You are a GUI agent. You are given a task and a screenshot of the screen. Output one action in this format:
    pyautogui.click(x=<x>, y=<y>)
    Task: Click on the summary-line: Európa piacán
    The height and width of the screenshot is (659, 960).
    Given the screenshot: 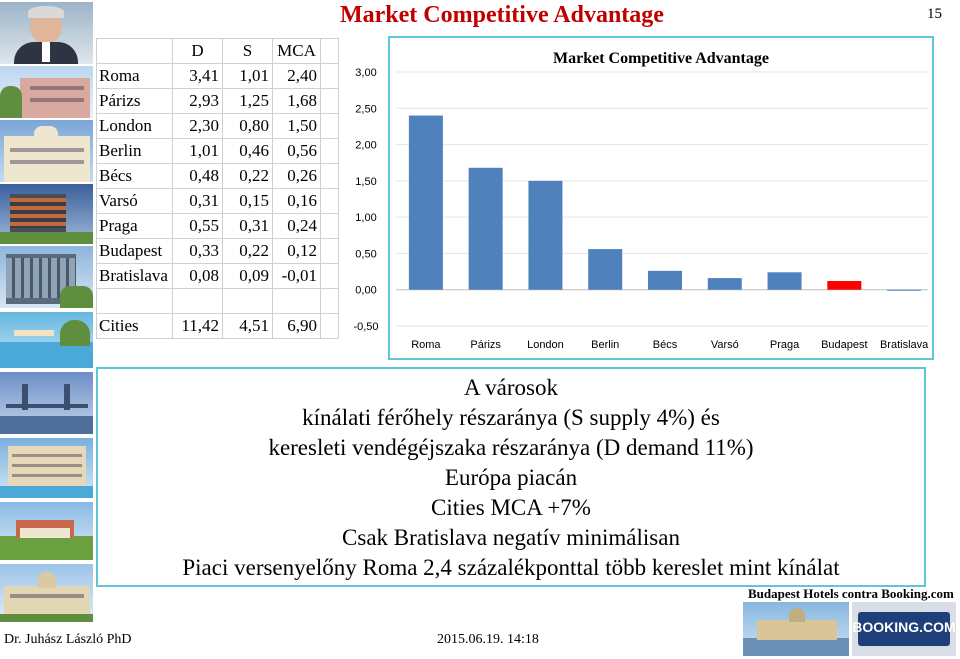 What is the action you would take?
    pyautogui.click(x=511, y=477)
    